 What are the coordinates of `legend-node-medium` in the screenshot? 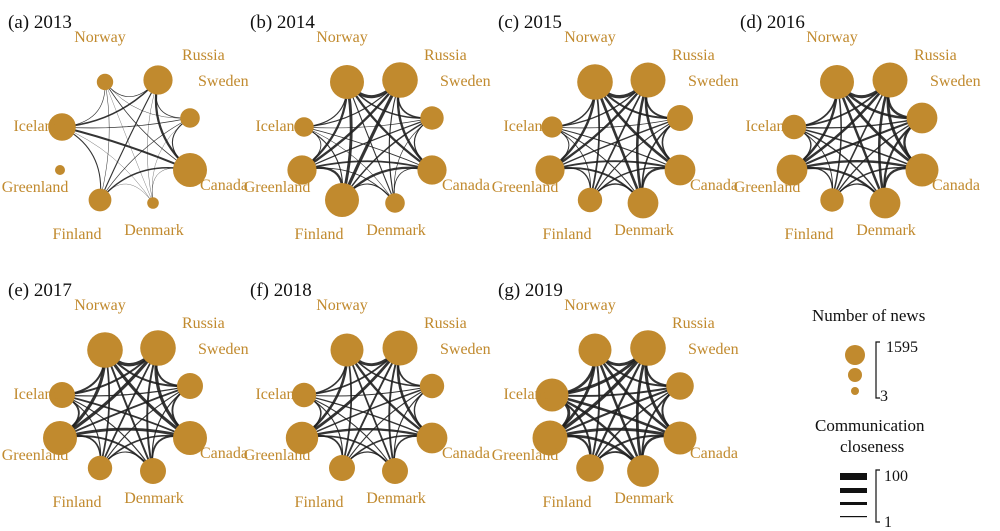 It's located at (855, 375).